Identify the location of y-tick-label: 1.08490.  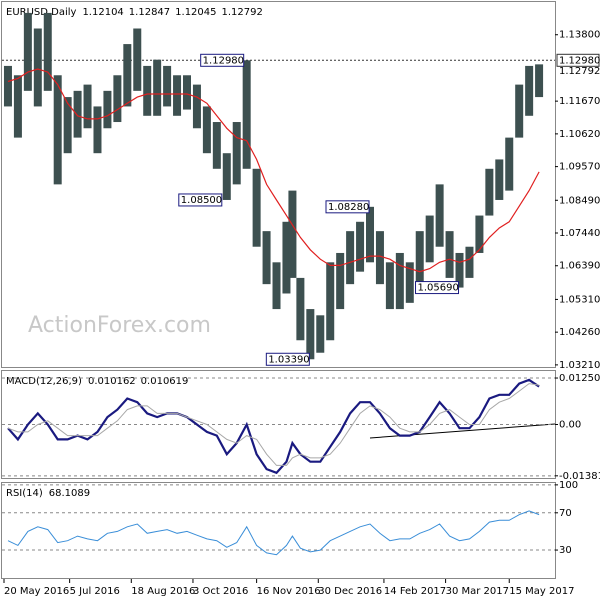
(579, 200).